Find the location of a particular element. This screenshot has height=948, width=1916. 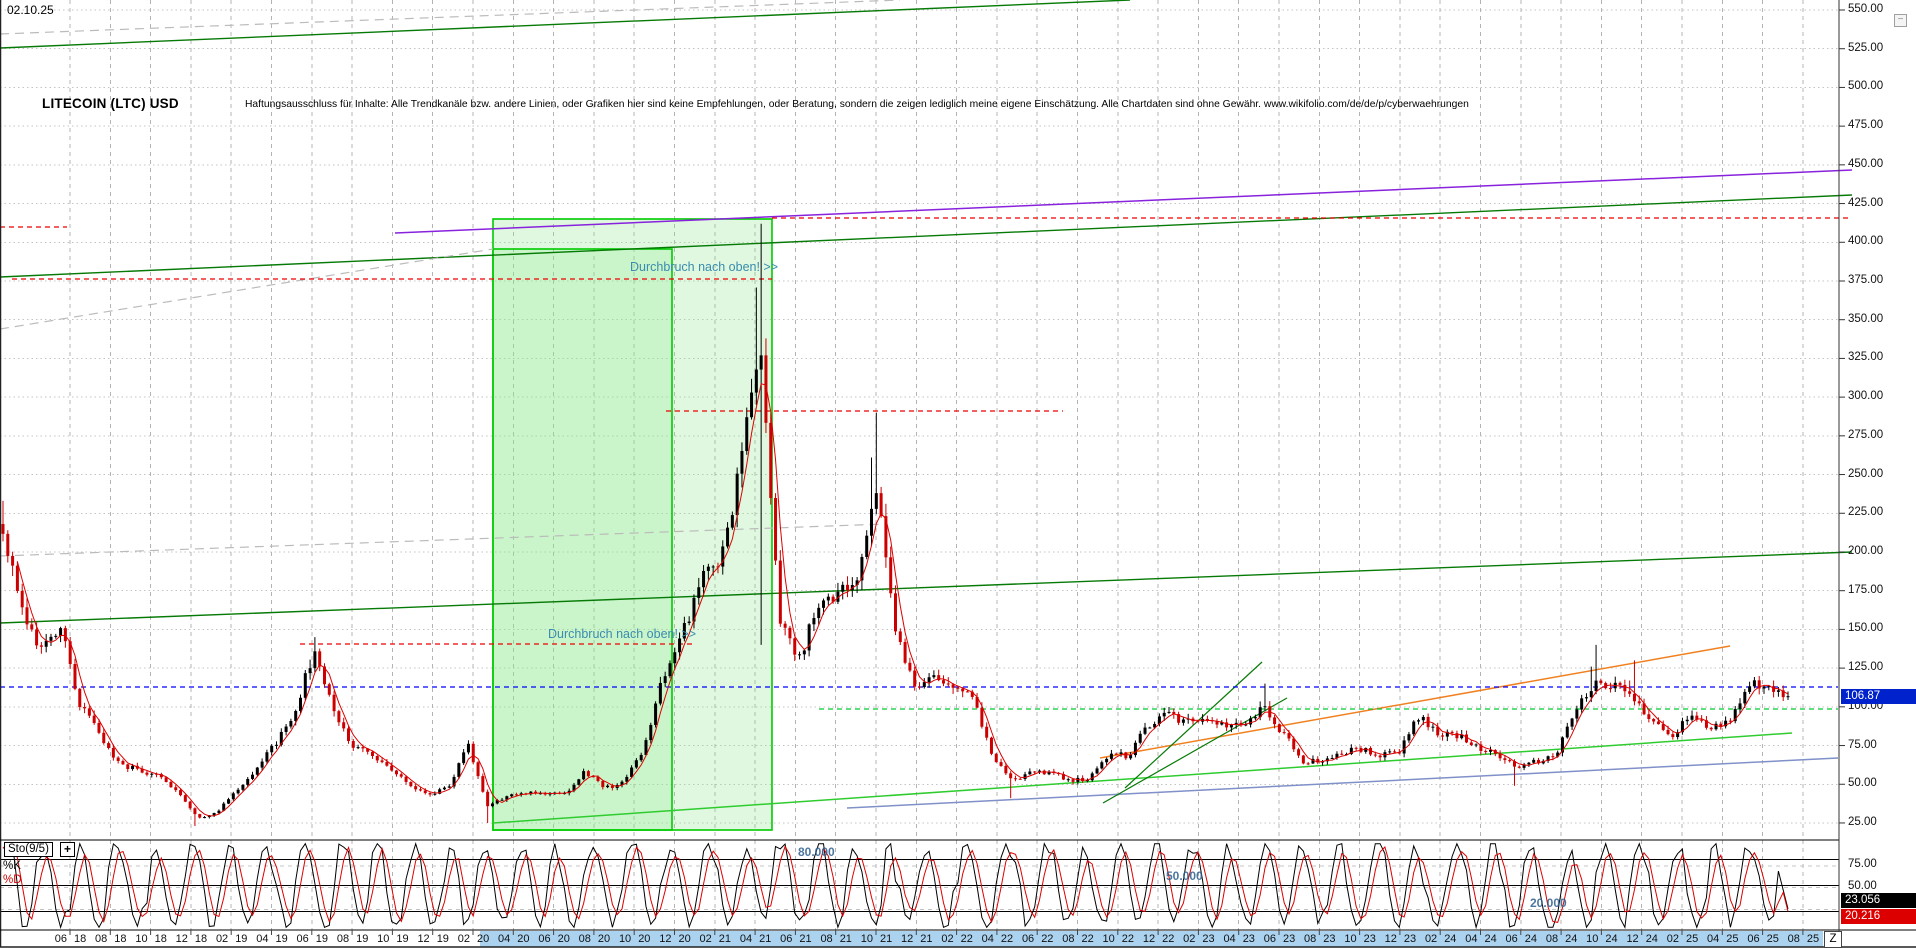

level-50: 50.000 is located at coordinates (1184, 876).